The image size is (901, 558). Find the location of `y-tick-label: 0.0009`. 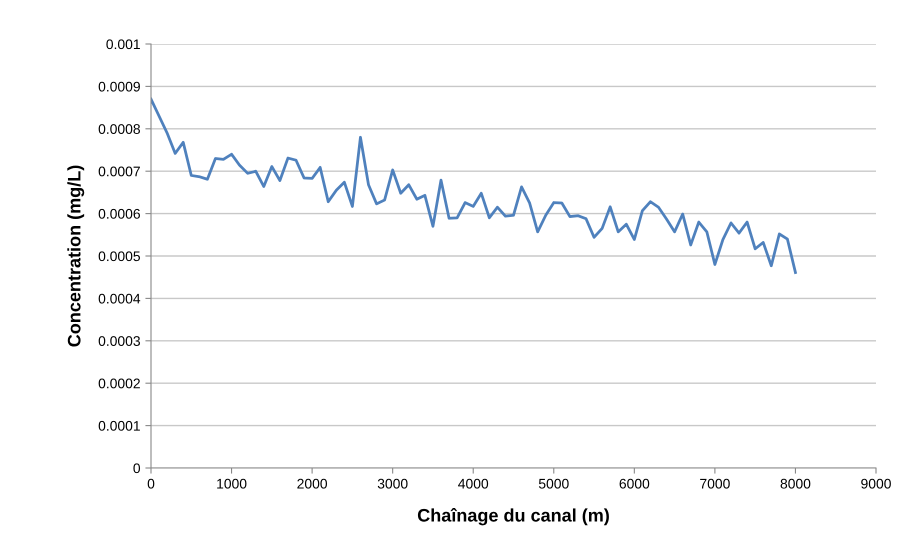

y-tick-label: 0.0009 is located at coordinates (119, 87).